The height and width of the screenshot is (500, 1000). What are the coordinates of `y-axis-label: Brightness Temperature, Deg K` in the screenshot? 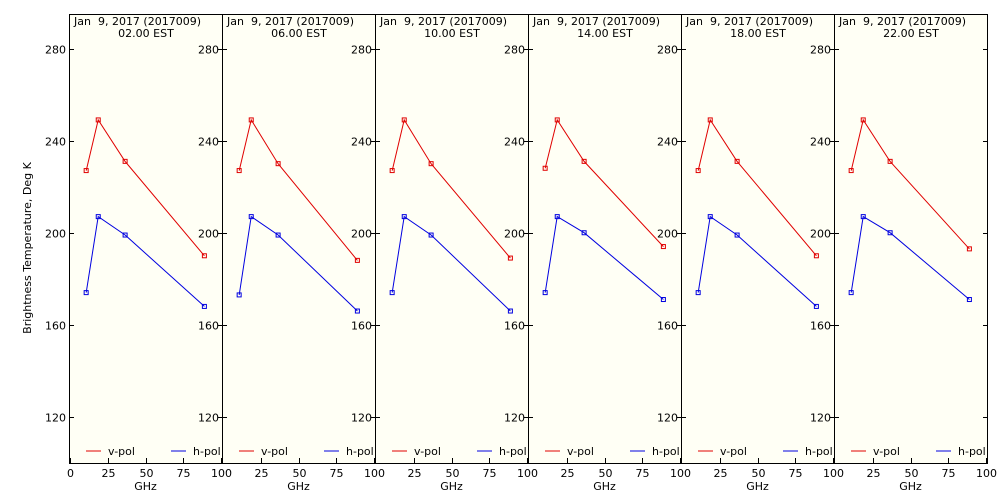 It's located at (27, 247).